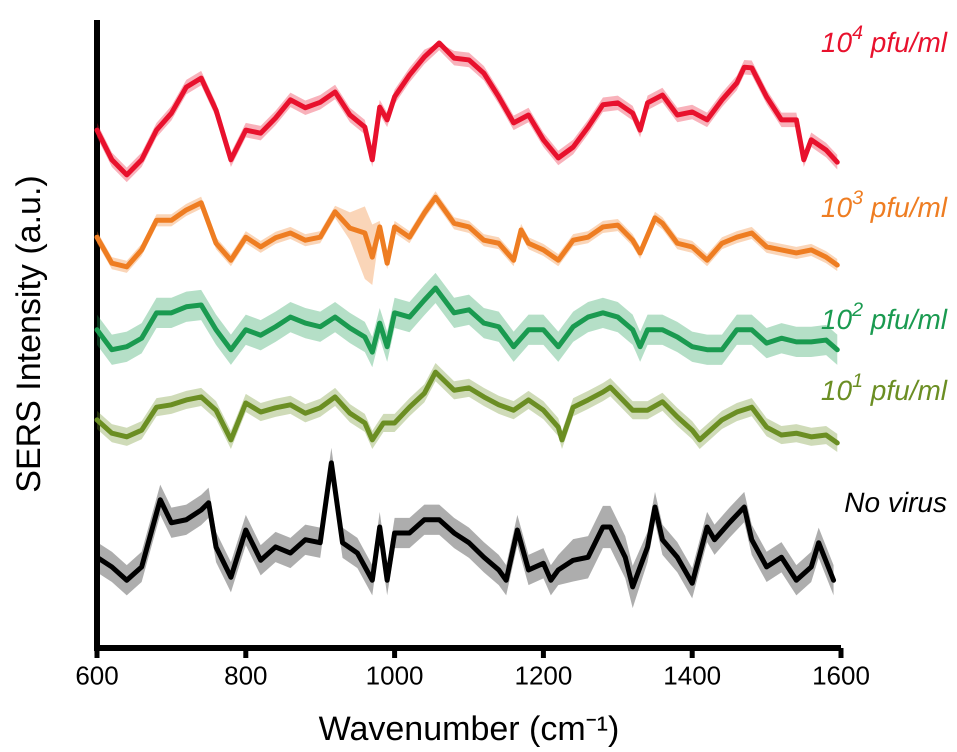  I want to click on series-label: No virus, so click(895, 502).